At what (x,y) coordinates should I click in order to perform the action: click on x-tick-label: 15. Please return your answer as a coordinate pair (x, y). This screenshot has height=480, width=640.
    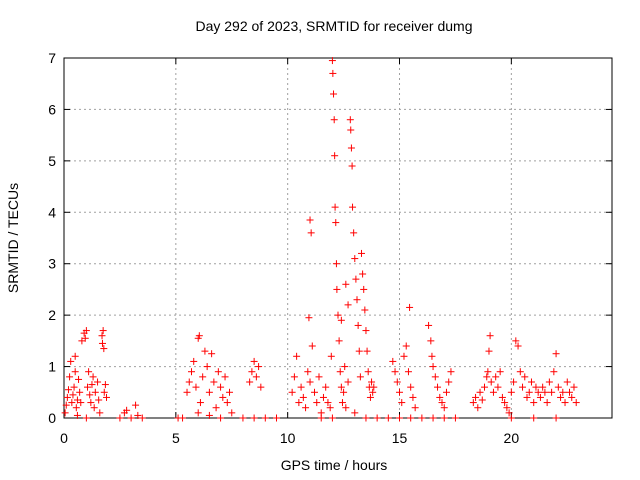
    Looking at the image, I should click on (400, 438).